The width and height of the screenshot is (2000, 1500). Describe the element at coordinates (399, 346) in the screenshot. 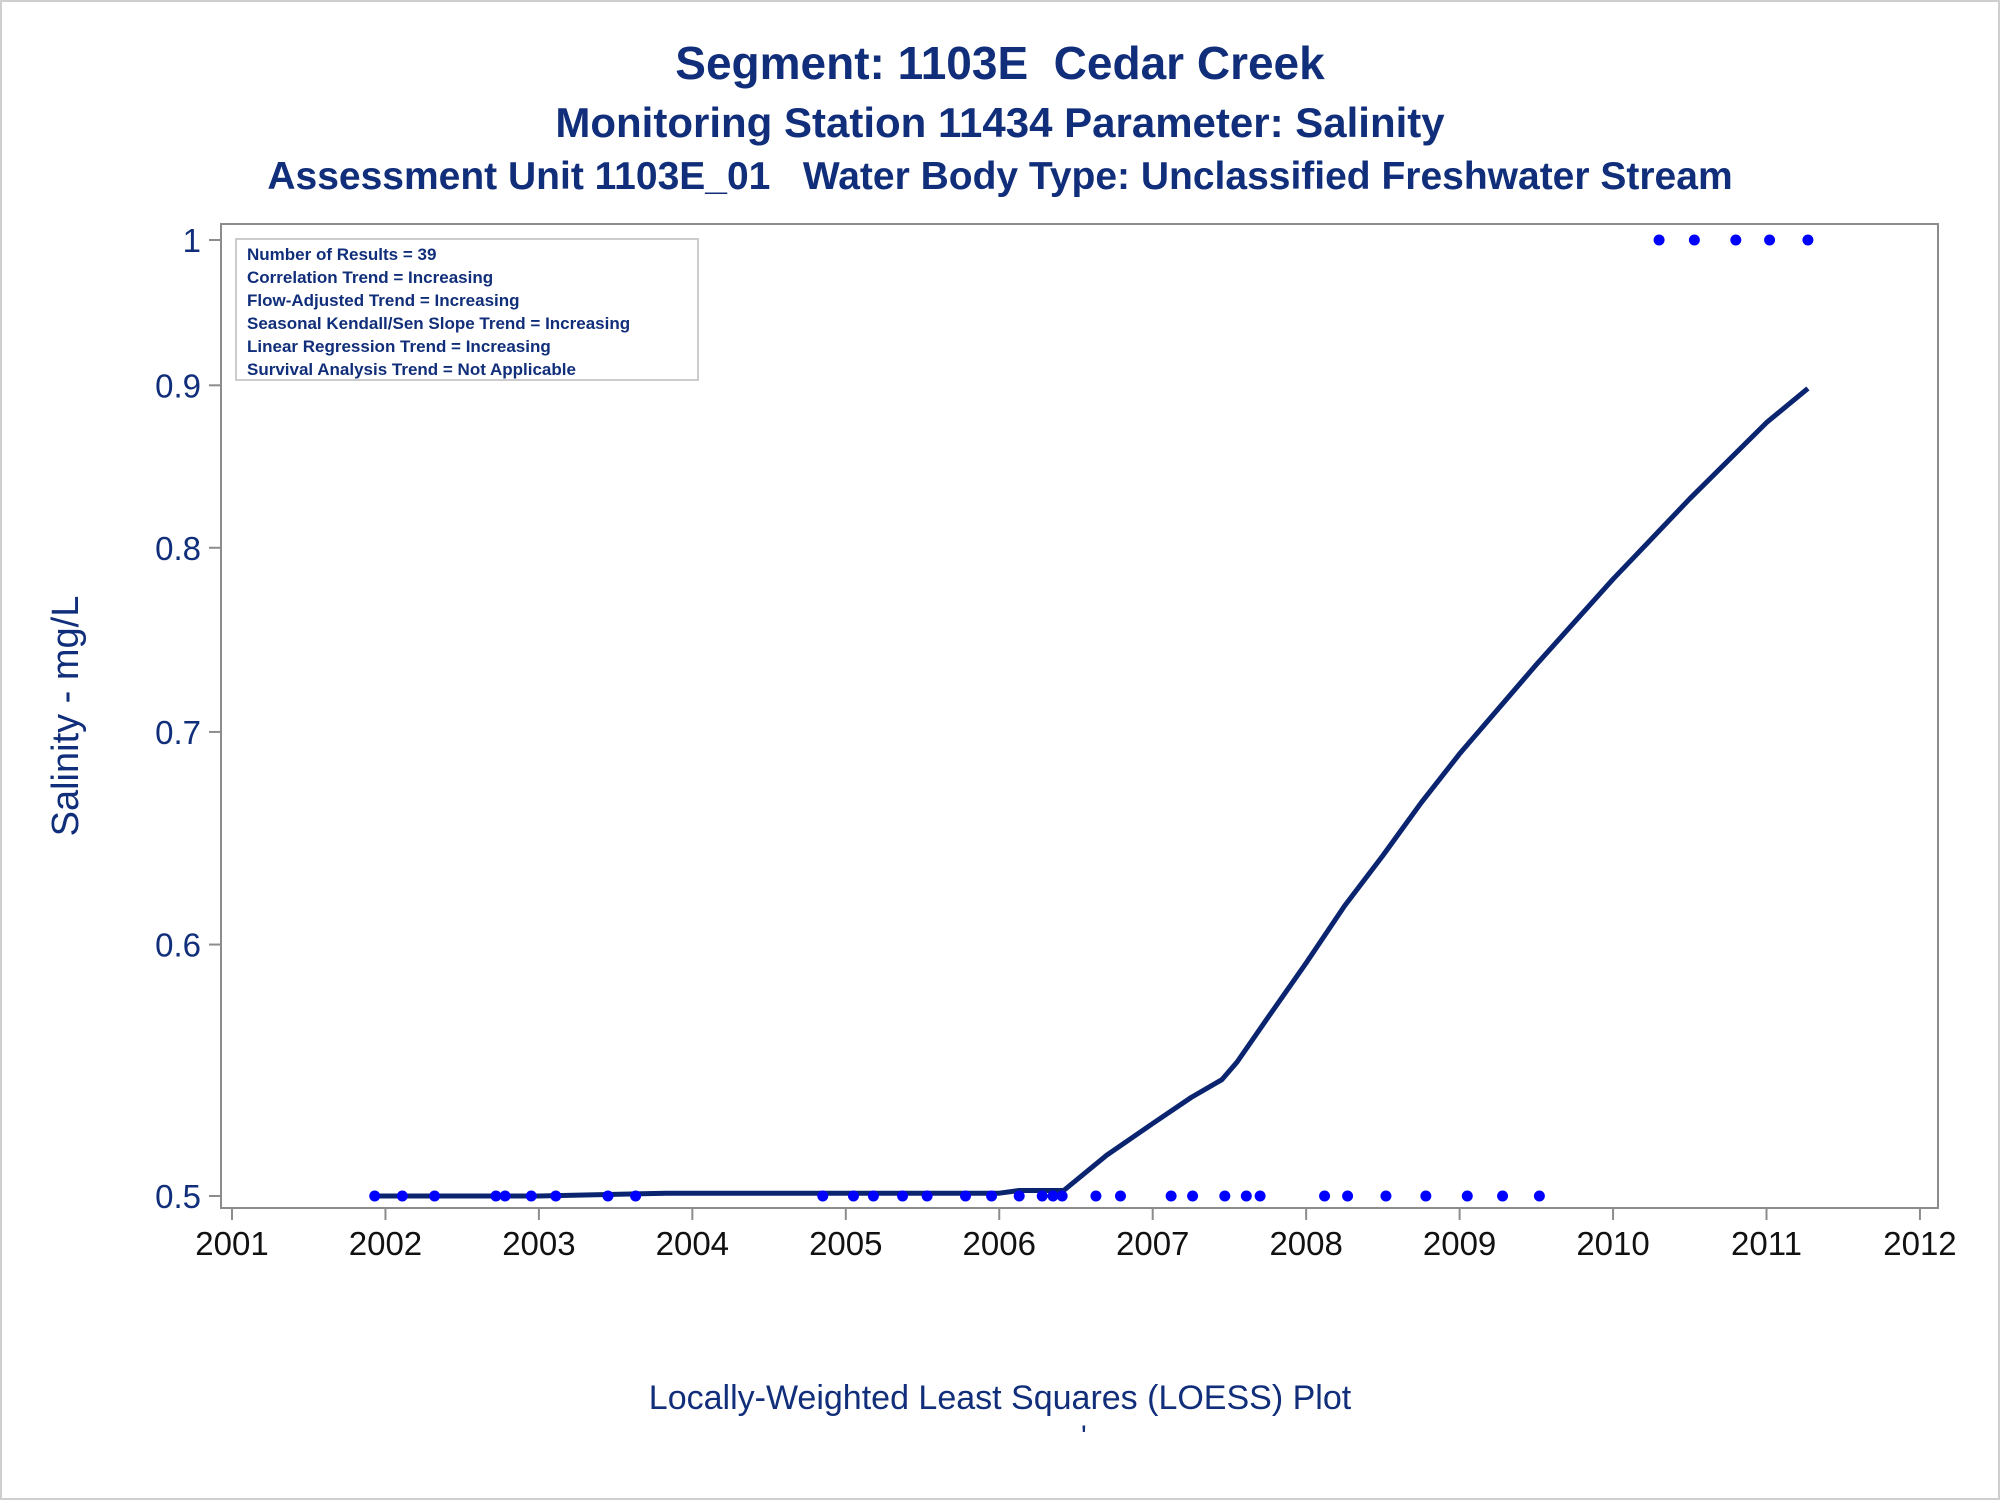

I see `legend-line: Linear Regression Trend = Increasing` at that location.